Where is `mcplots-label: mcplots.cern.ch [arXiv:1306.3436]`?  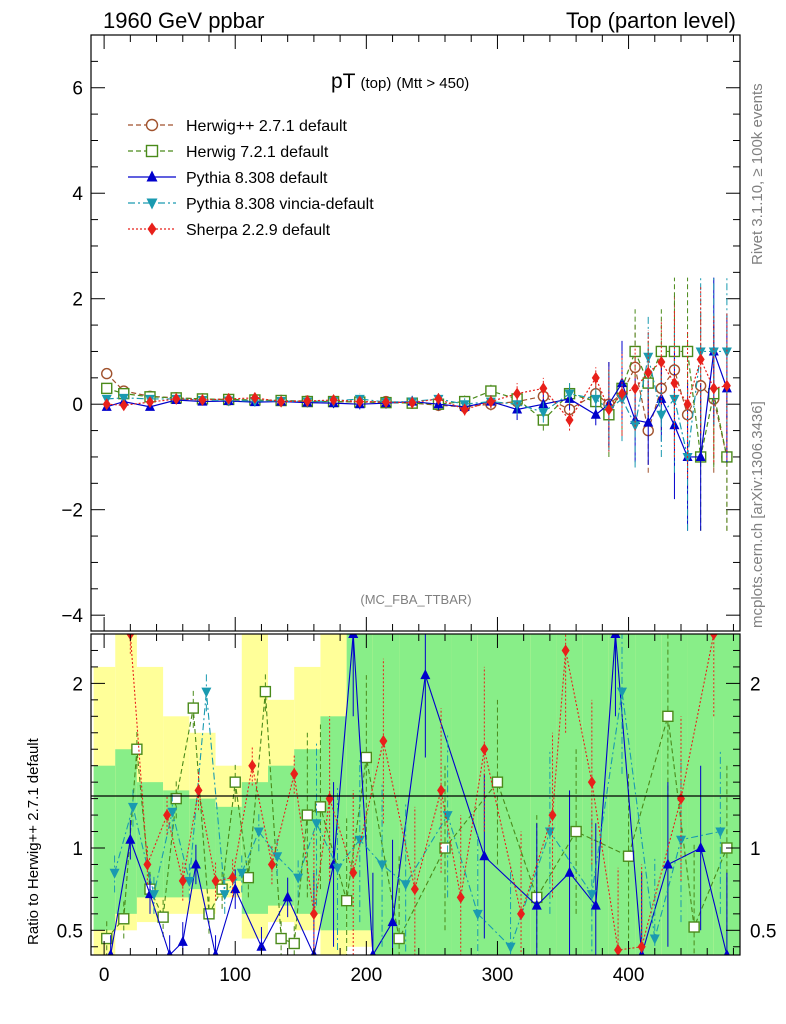
mcplots-label: mcplots.cern.ch [arXiv:1306.3436] is located at coordinates (757, 514).